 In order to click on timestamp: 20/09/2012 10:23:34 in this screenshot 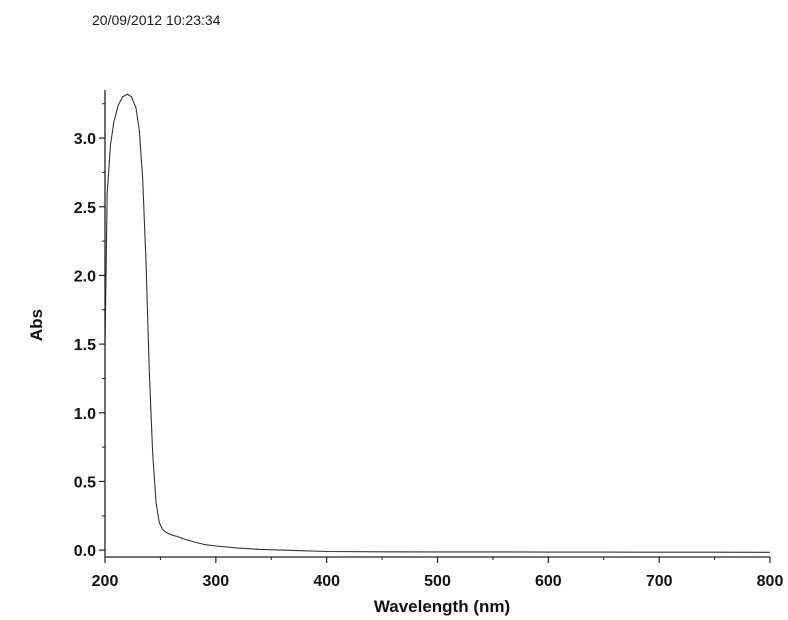, I will do `click(156, 20)`.